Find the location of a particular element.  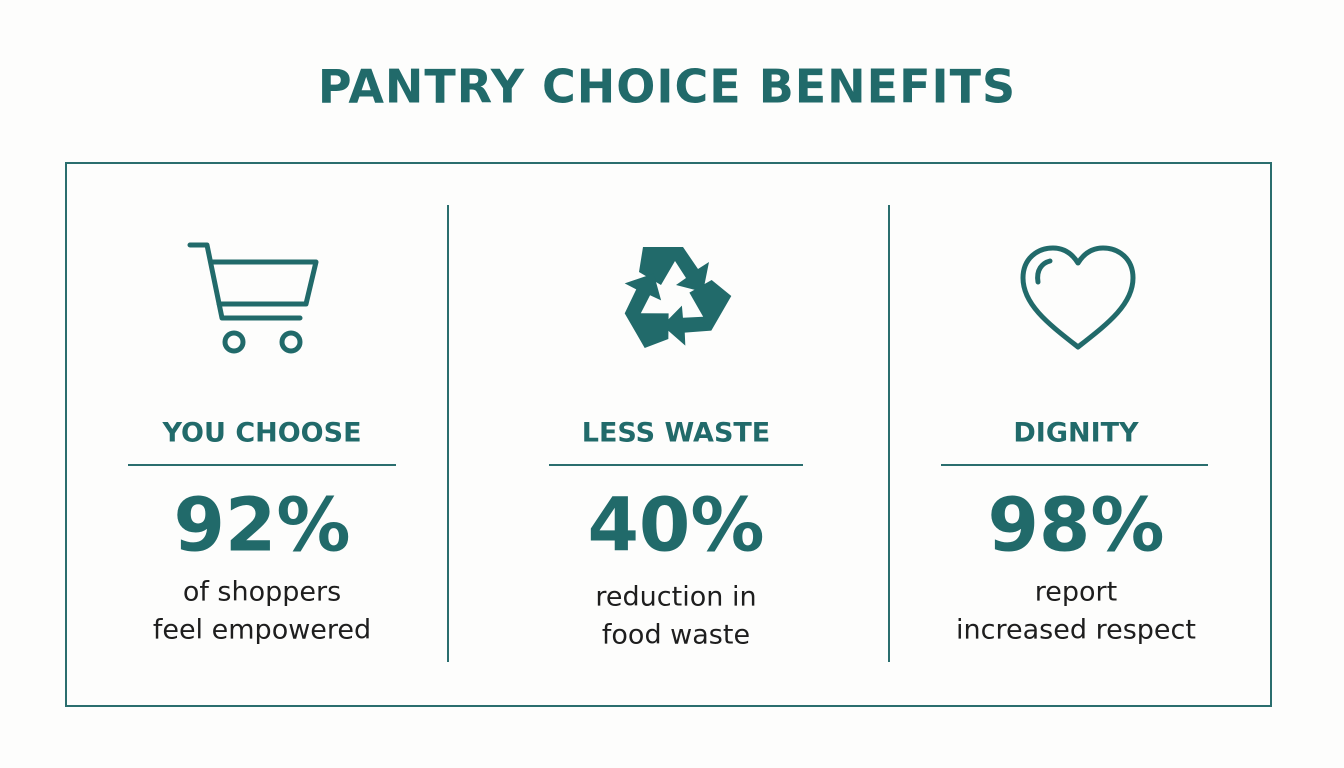

panel-description: feel empowered is located at coordinates (262, 630).